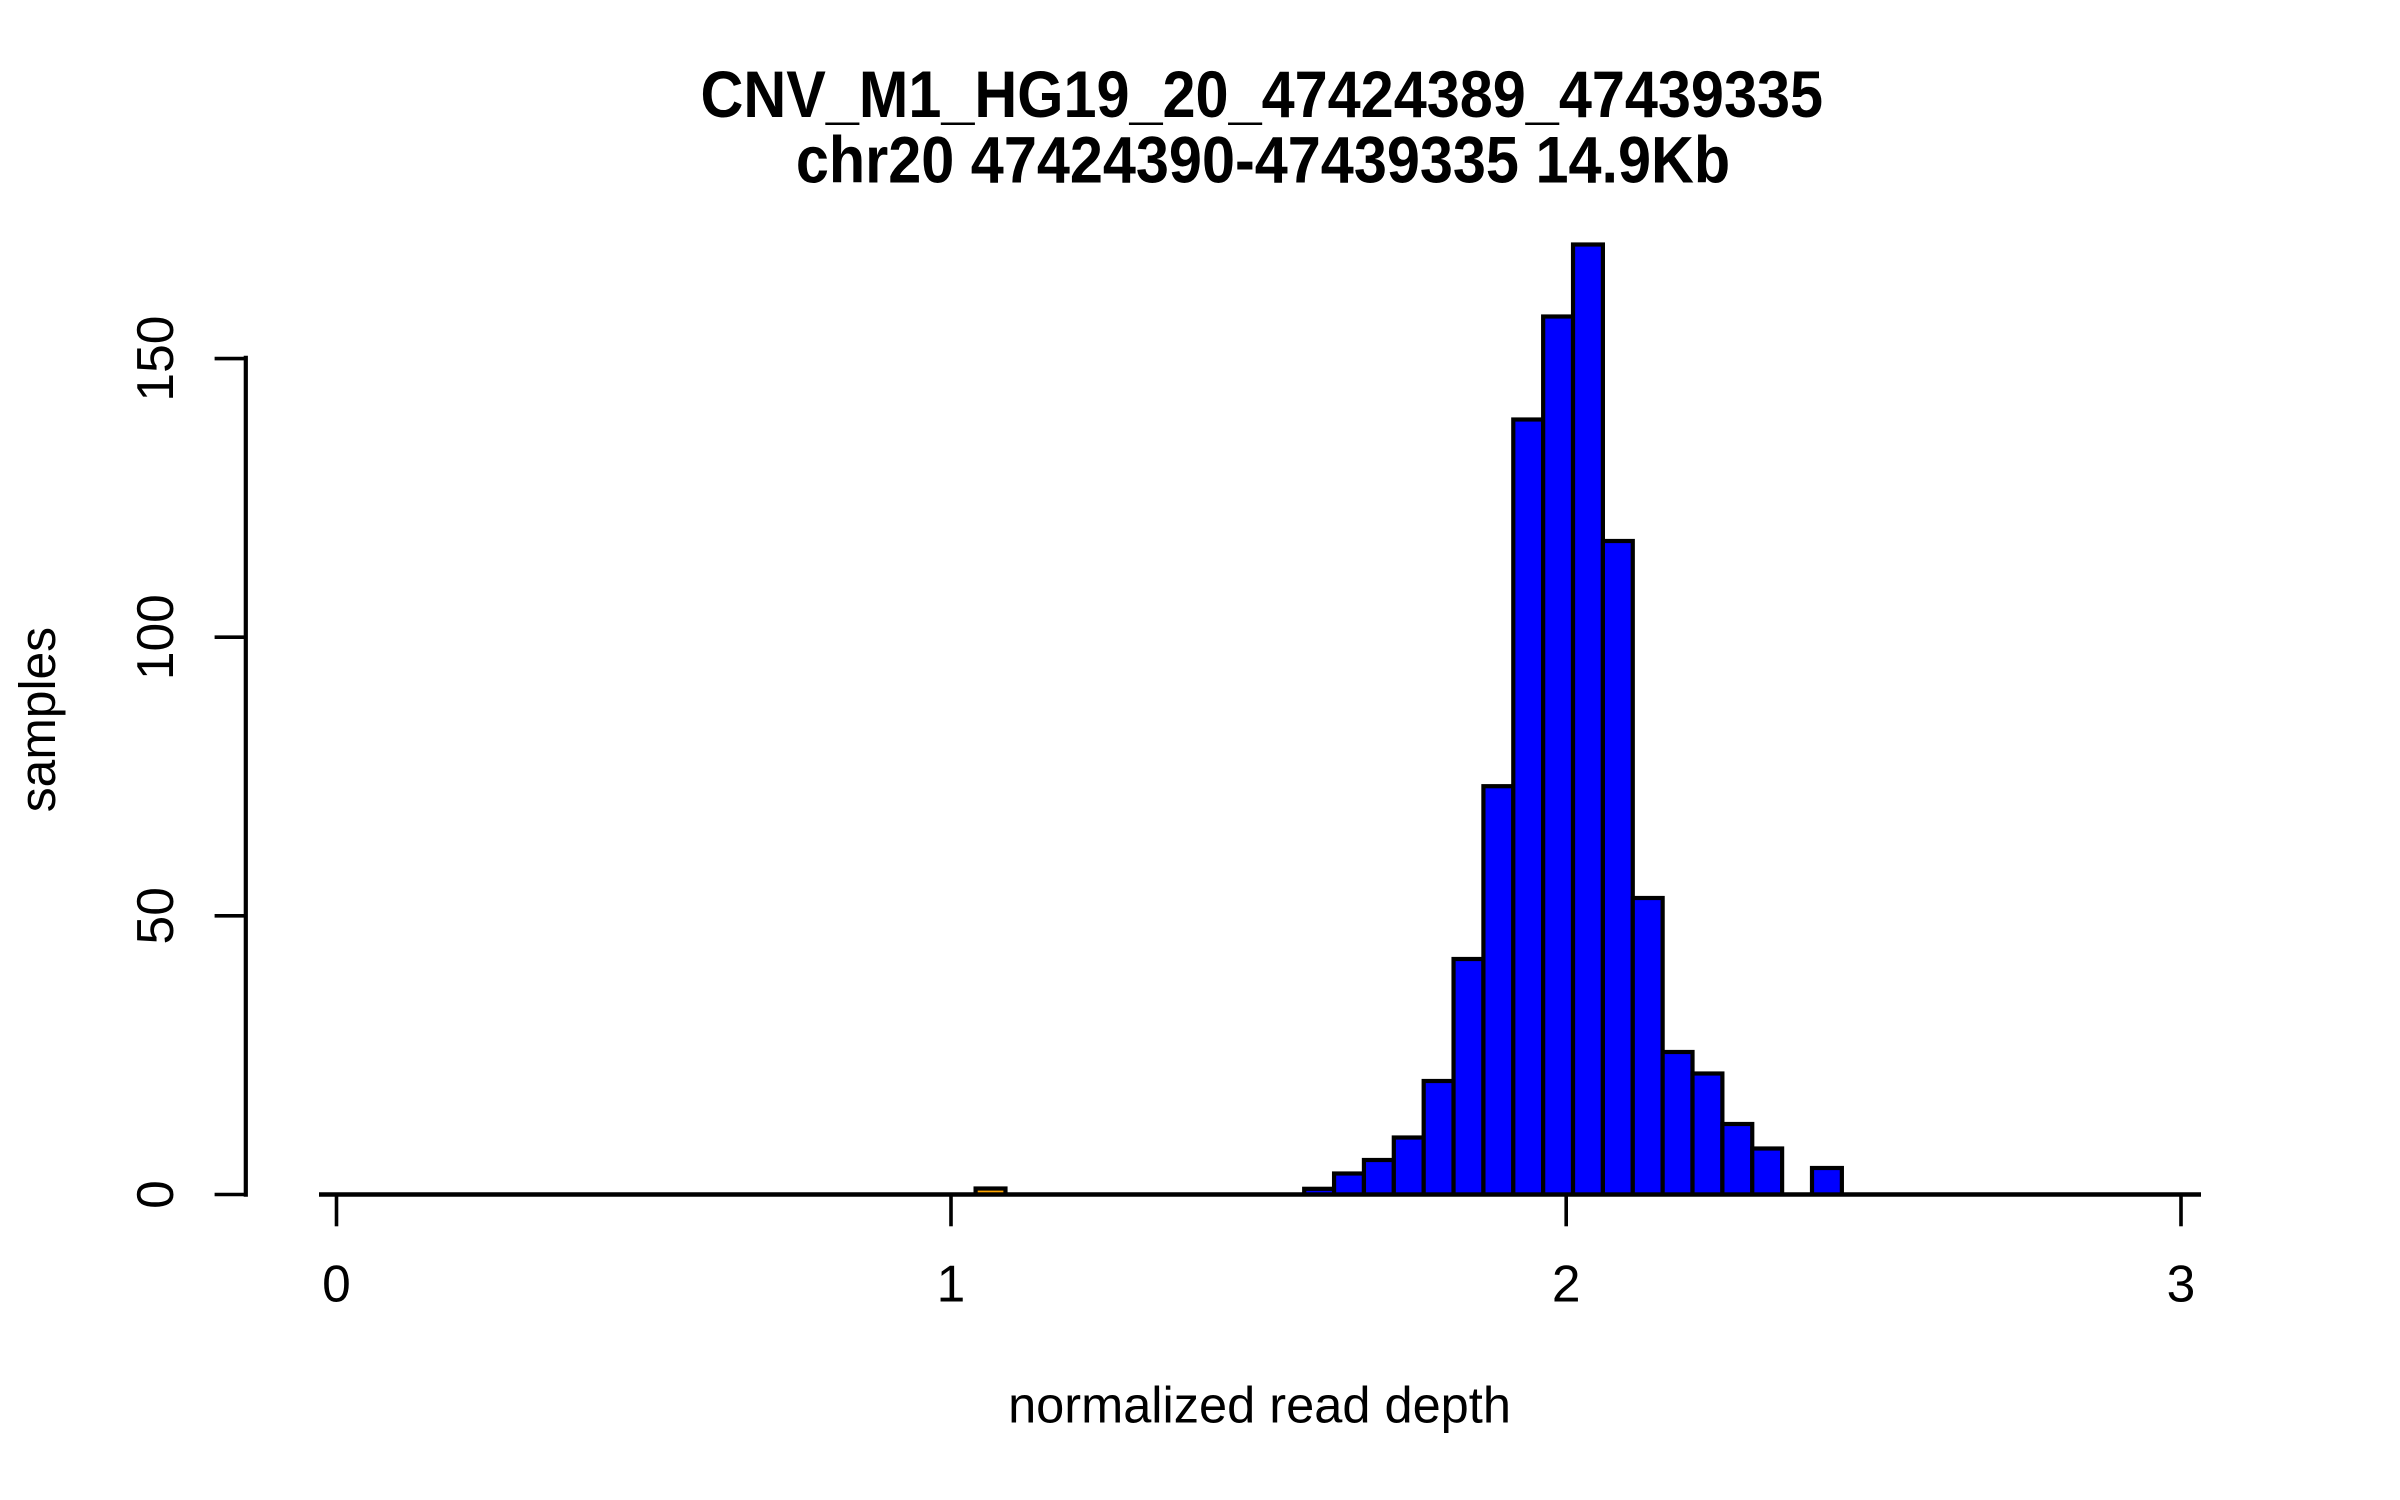 This screenshot has width=2400, height=1500. What do you see at coordinates (951, 1284) in the screenshot?
I see `svg-text: 1` at bounding box center [951, 1284].